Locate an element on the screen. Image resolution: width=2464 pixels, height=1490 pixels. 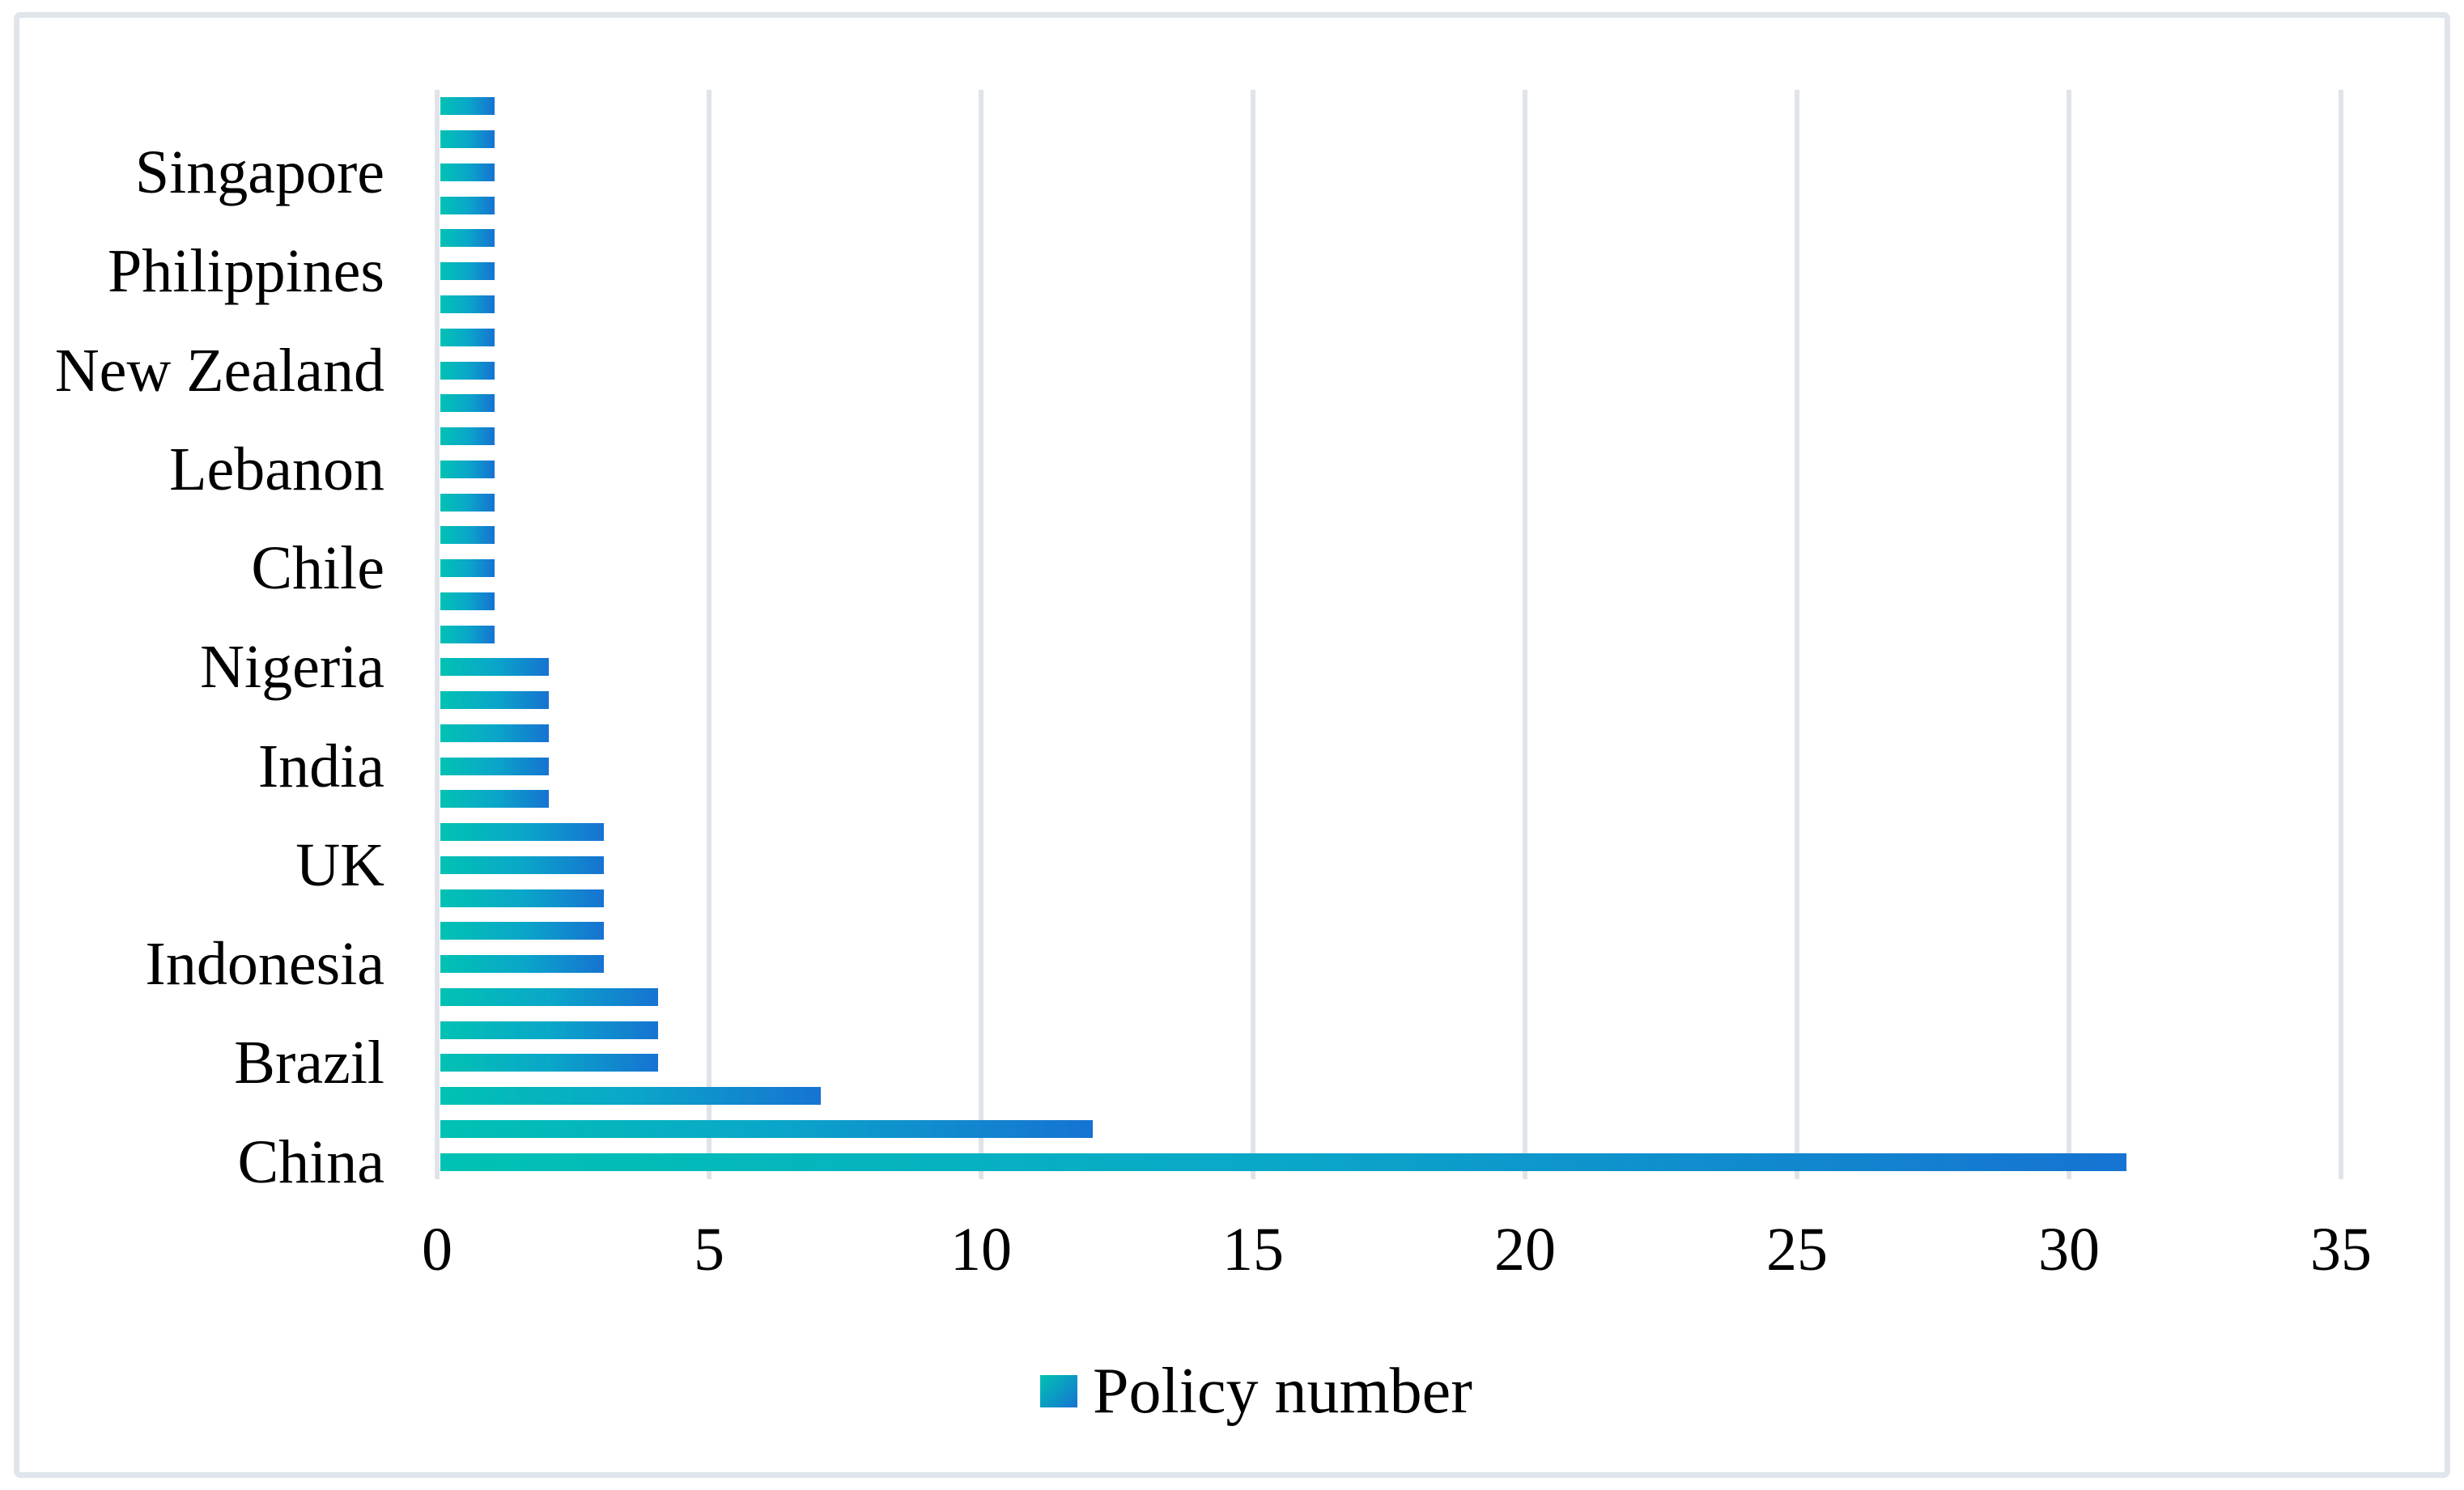
category-label-singapore: Singapore is located at coordinates (259, 172).